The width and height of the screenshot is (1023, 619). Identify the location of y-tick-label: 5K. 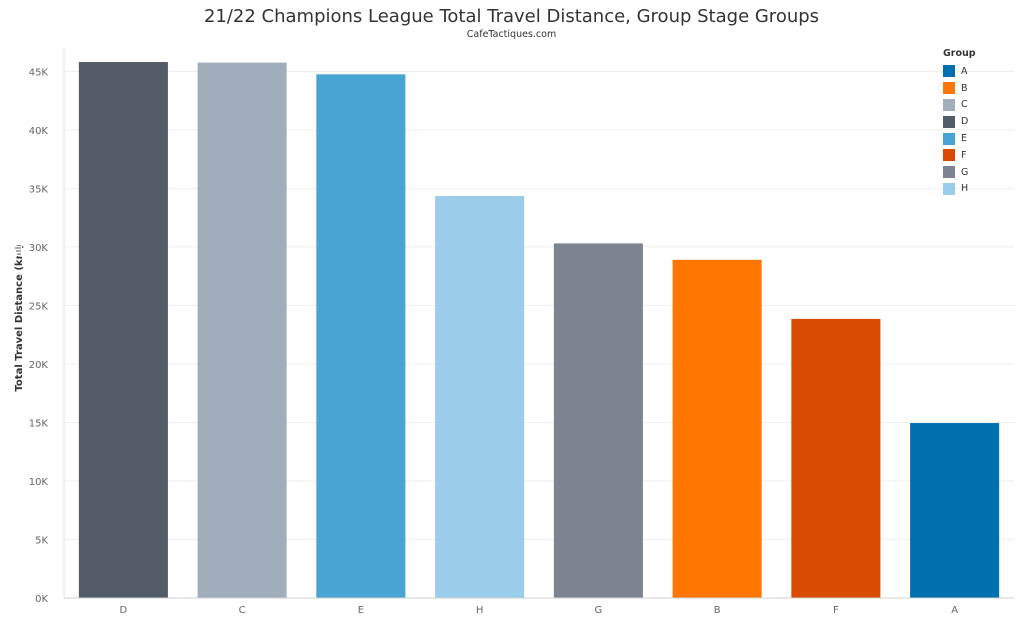
(41, 540).